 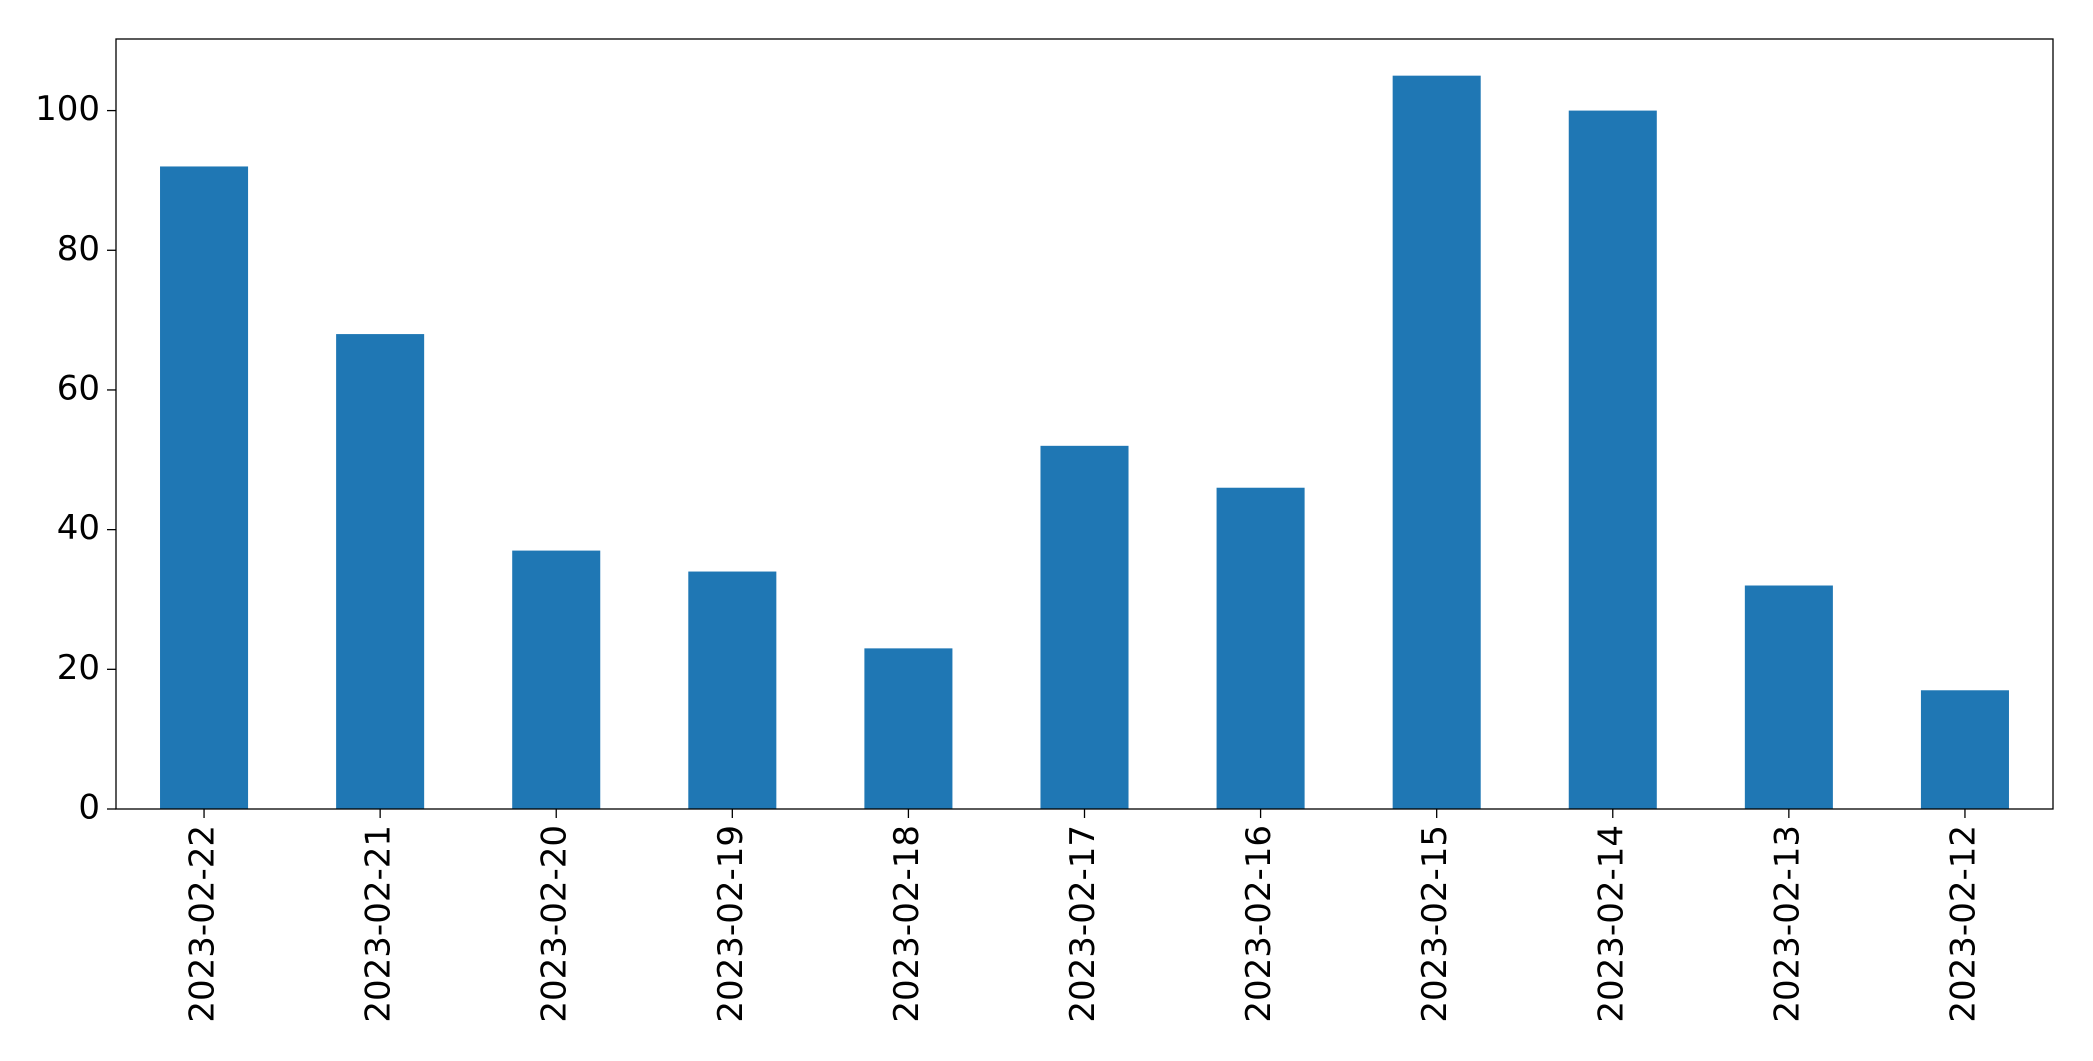 I want to click on x-tick-label: 2023-02-16, so click(x=1259, y=924).